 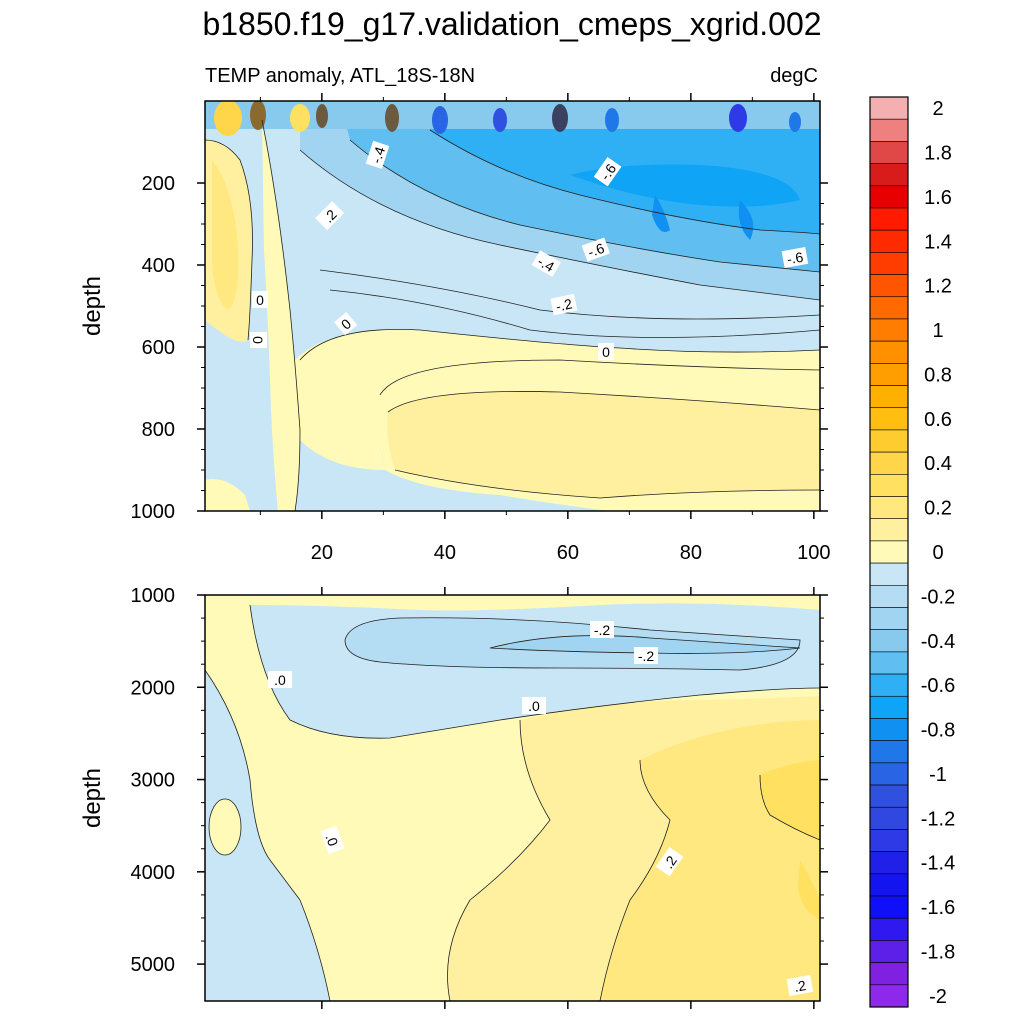 What do you see at coordinates (938, 242) in the screenshot?
I see `colorbar-label-6: 1.4` at bounding box center [938, 242].